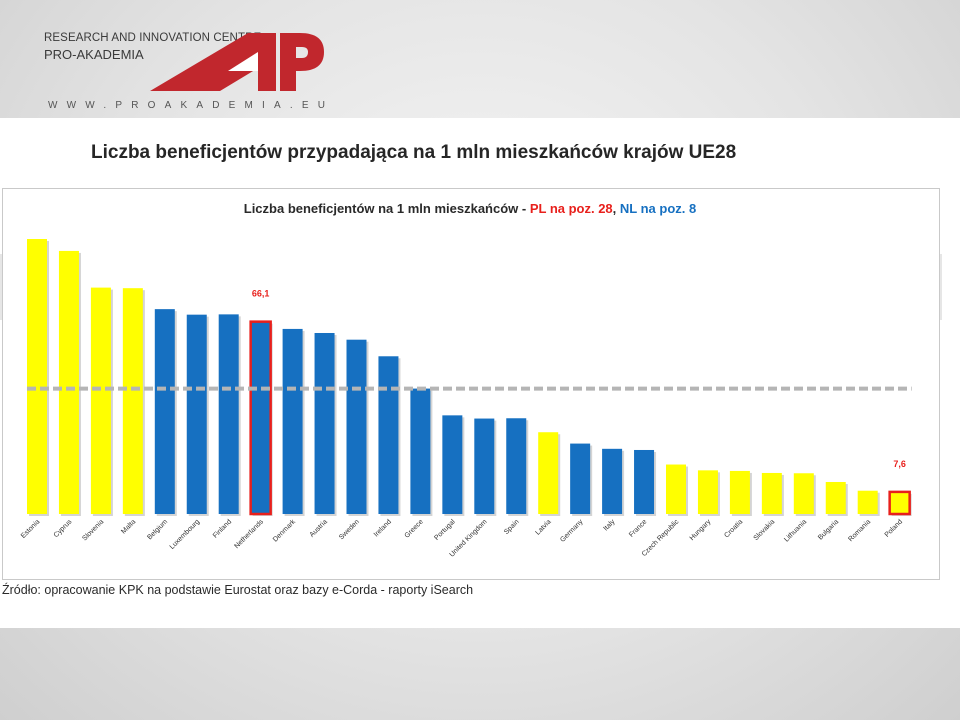 Image resolution: width=960 pixels, height=720 pixels. I want to click on bar-slovakia, so click(771, 493).